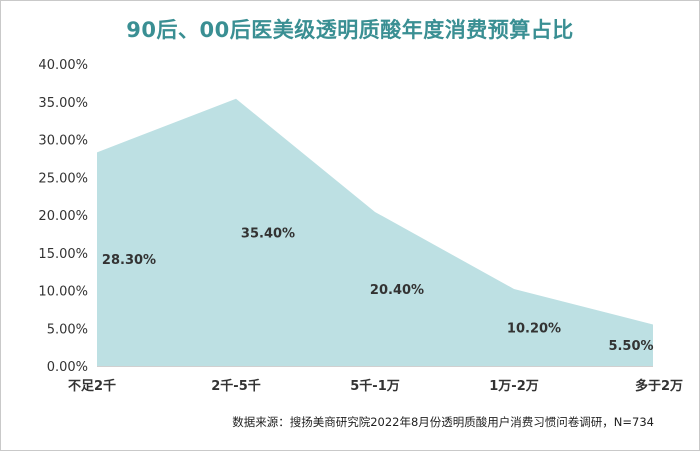 The height and width of the screenshot is (451, 700). I want to click on x-tick-label: 2千-5千, so click(236, 386).